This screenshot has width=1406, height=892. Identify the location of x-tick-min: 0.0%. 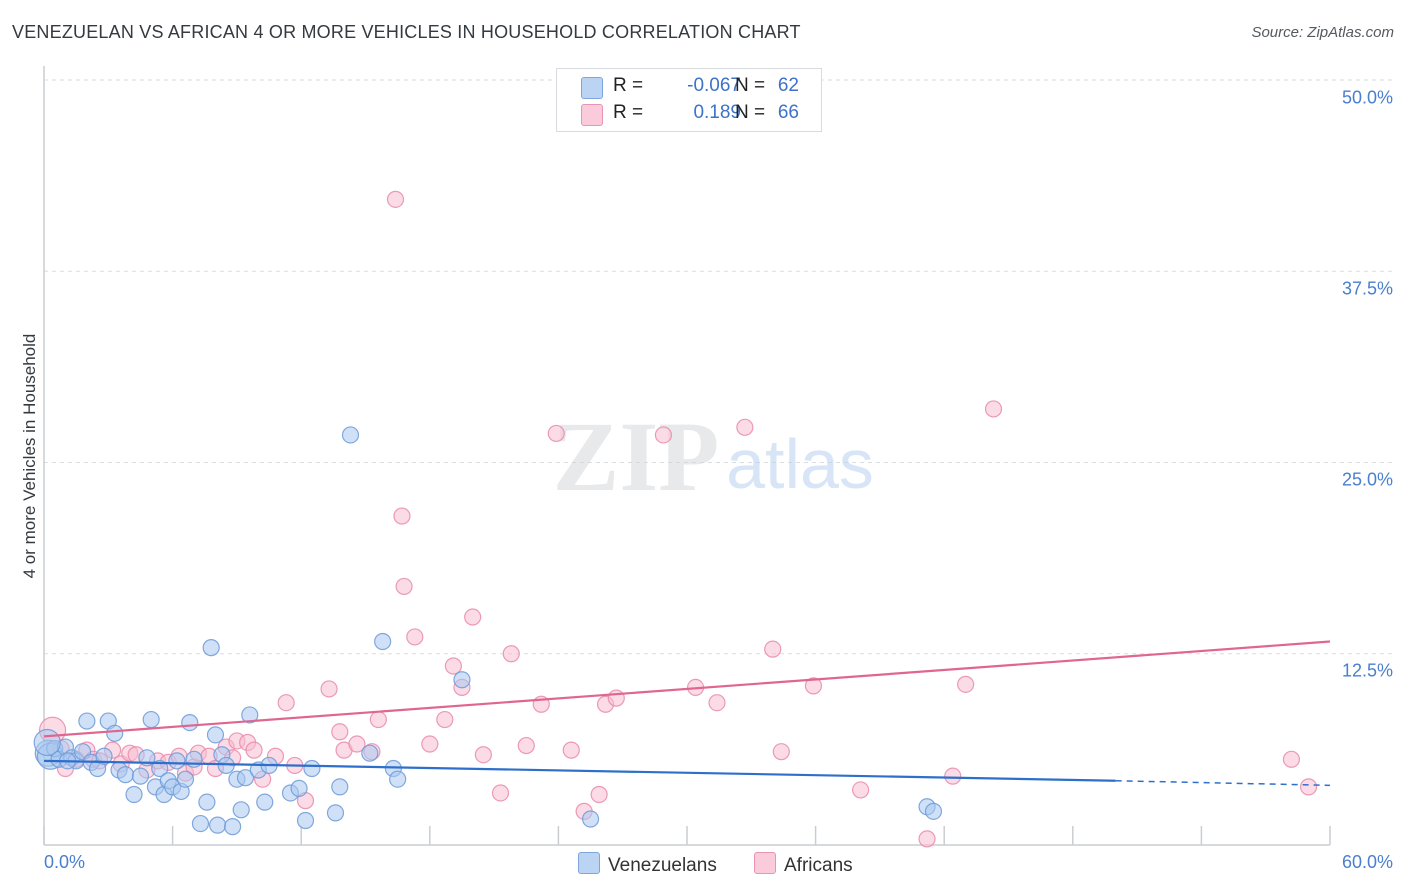
(65, 862).